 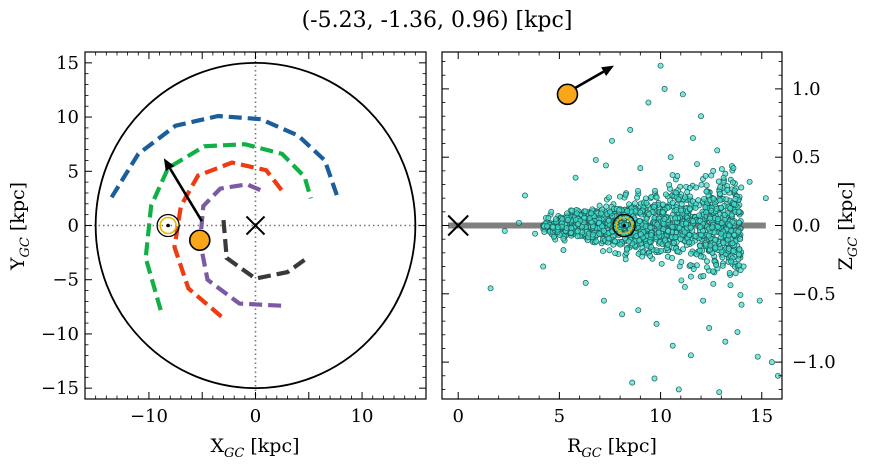 I want to click on object-marker, so click(x=567, y=94).